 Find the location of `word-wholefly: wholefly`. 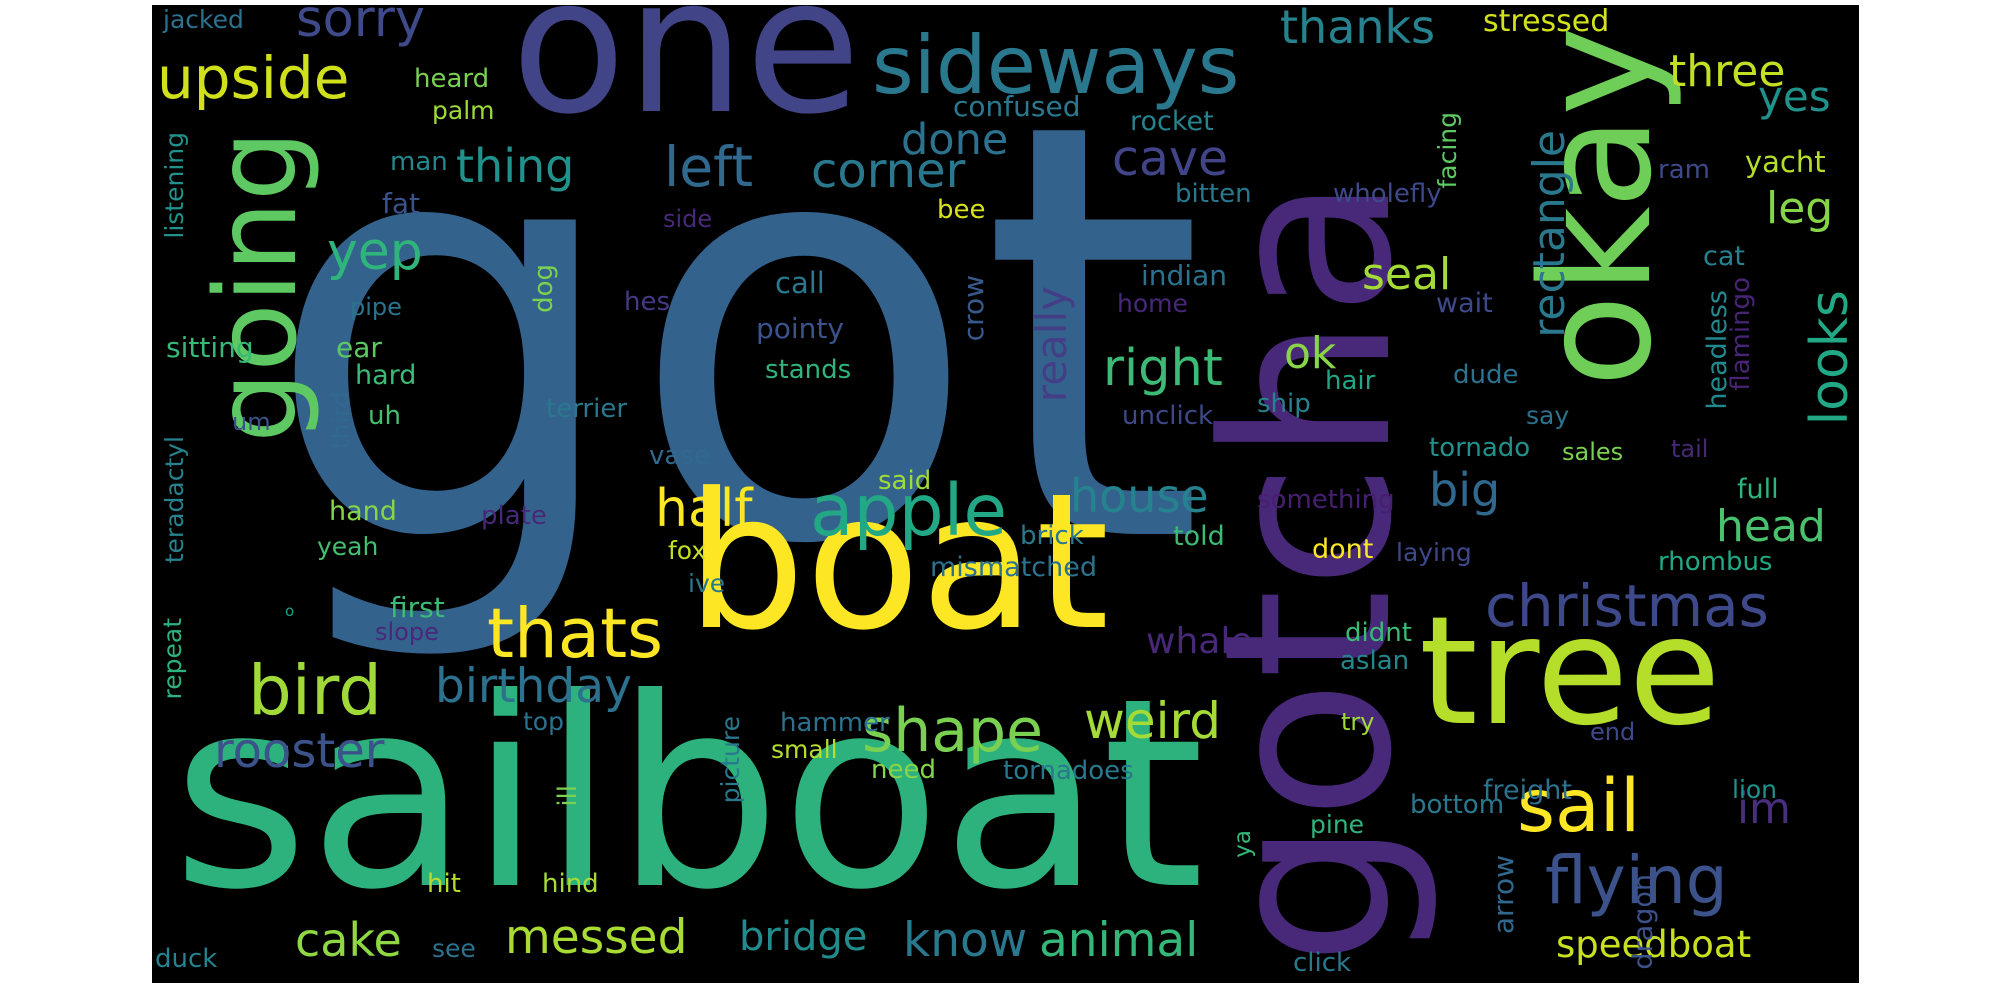

word-wholefly: wholefly is located at coordinates (1387, 194).